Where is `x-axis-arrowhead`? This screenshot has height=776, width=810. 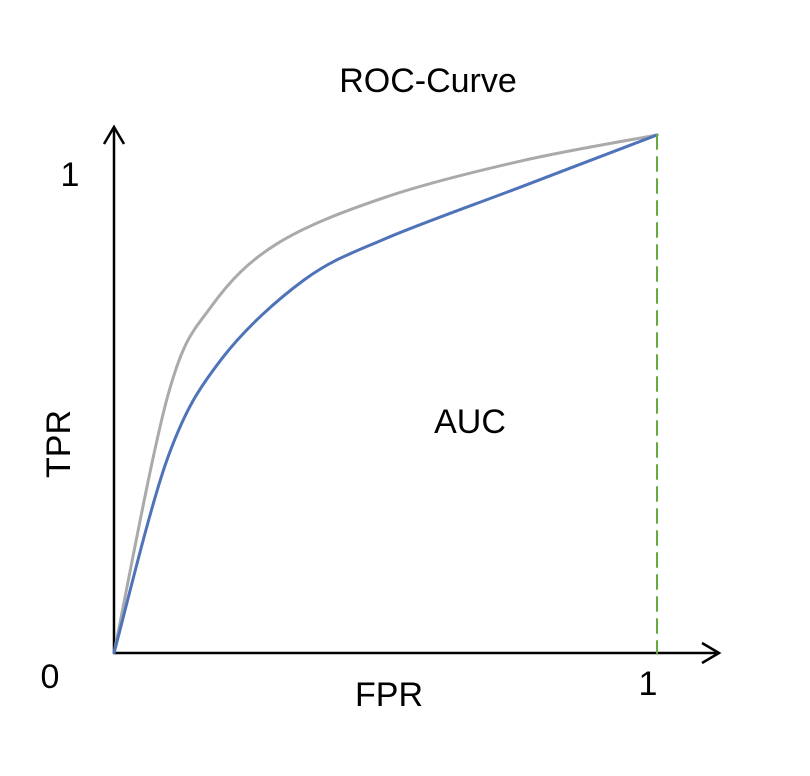
x-axis-arrowhead is located at coordinates (711, 653).